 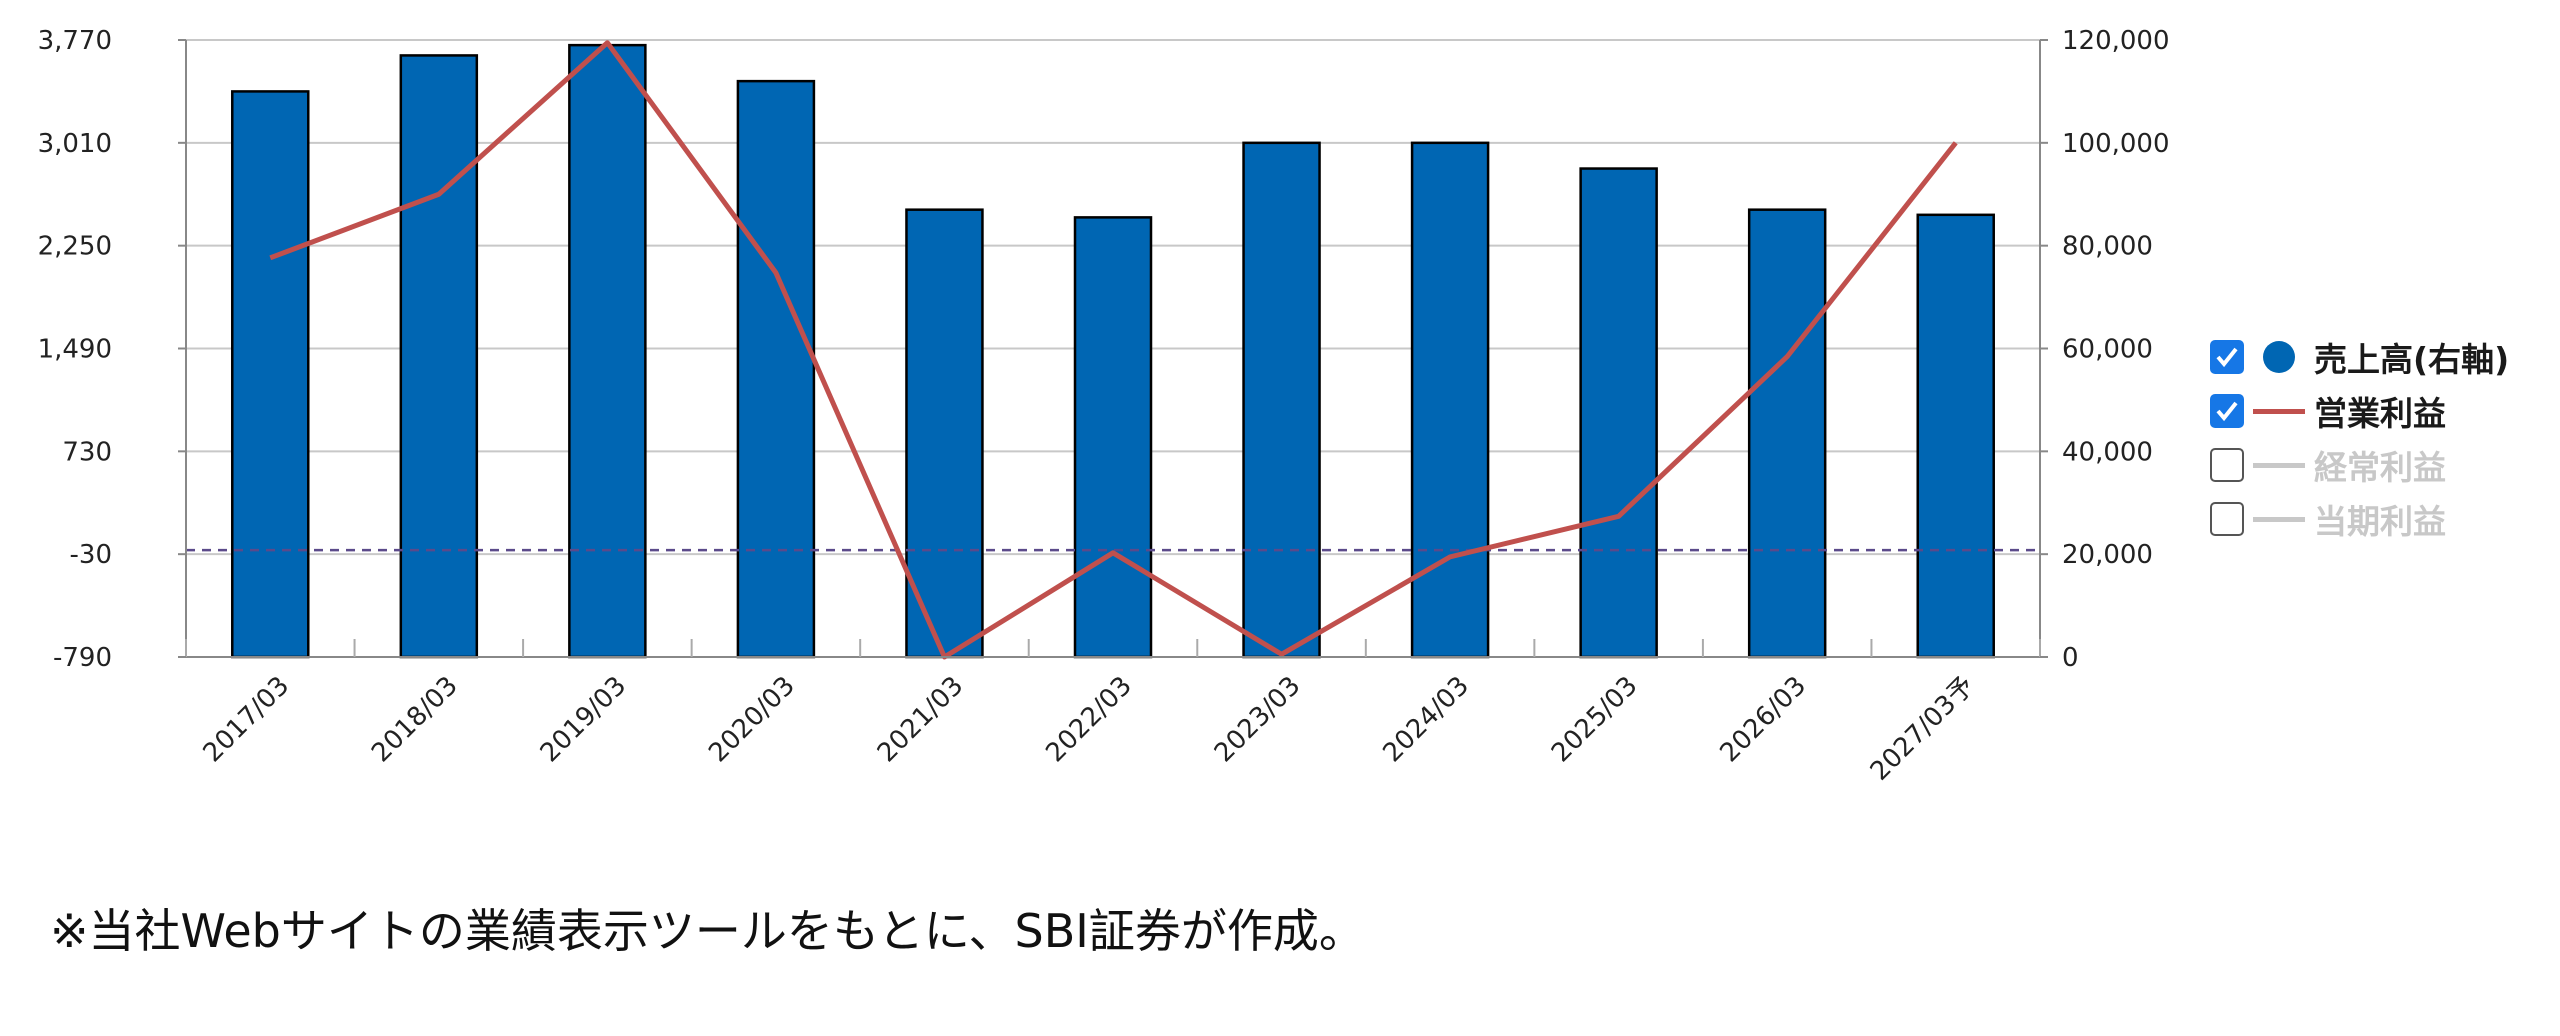 What do you see at coordinates (2116, 41) in the screenshot?
I see `right-tick-label: 120,000` at bounding box center [2116, 41].